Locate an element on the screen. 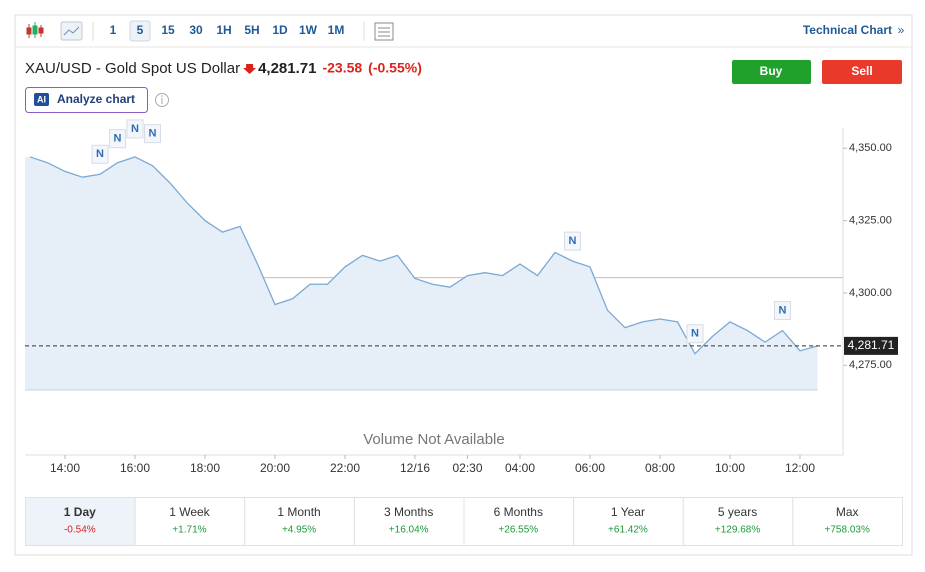 Image resolution: width=925 pixels, height=572 pixels. interval-selected is located at coordinates (140, 31).